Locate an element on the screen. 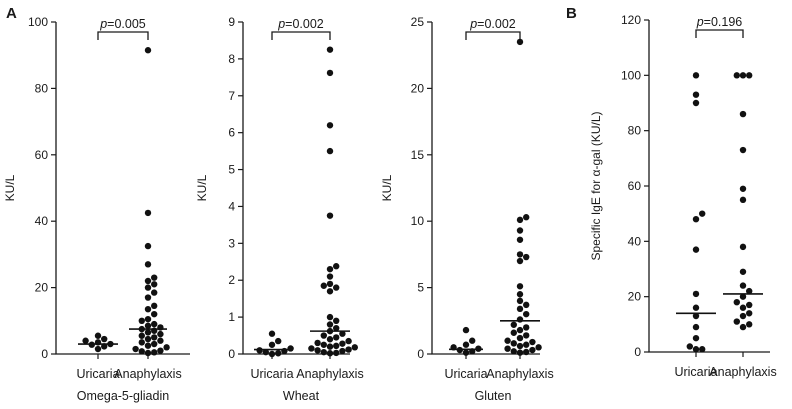 The image size is (792, 409). y-tick-label: 5 is located at coordinates (231, 170).